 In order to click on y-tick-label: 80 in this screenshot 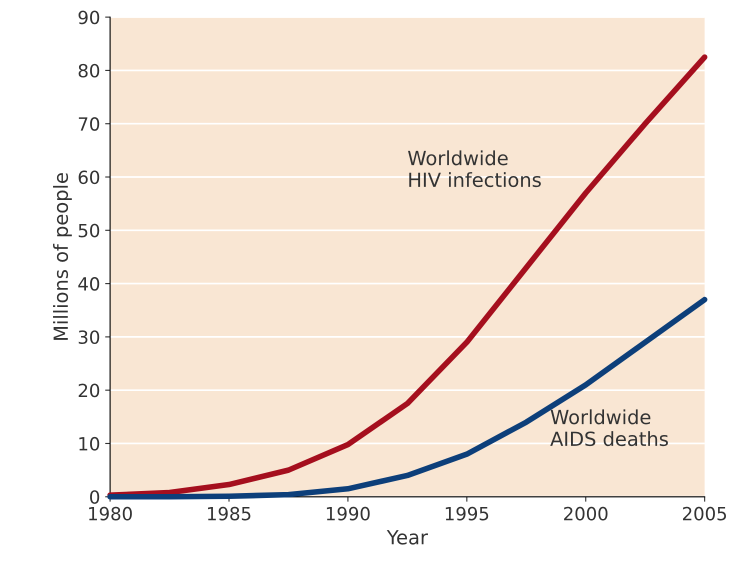, I will do `click(89, 71)`.